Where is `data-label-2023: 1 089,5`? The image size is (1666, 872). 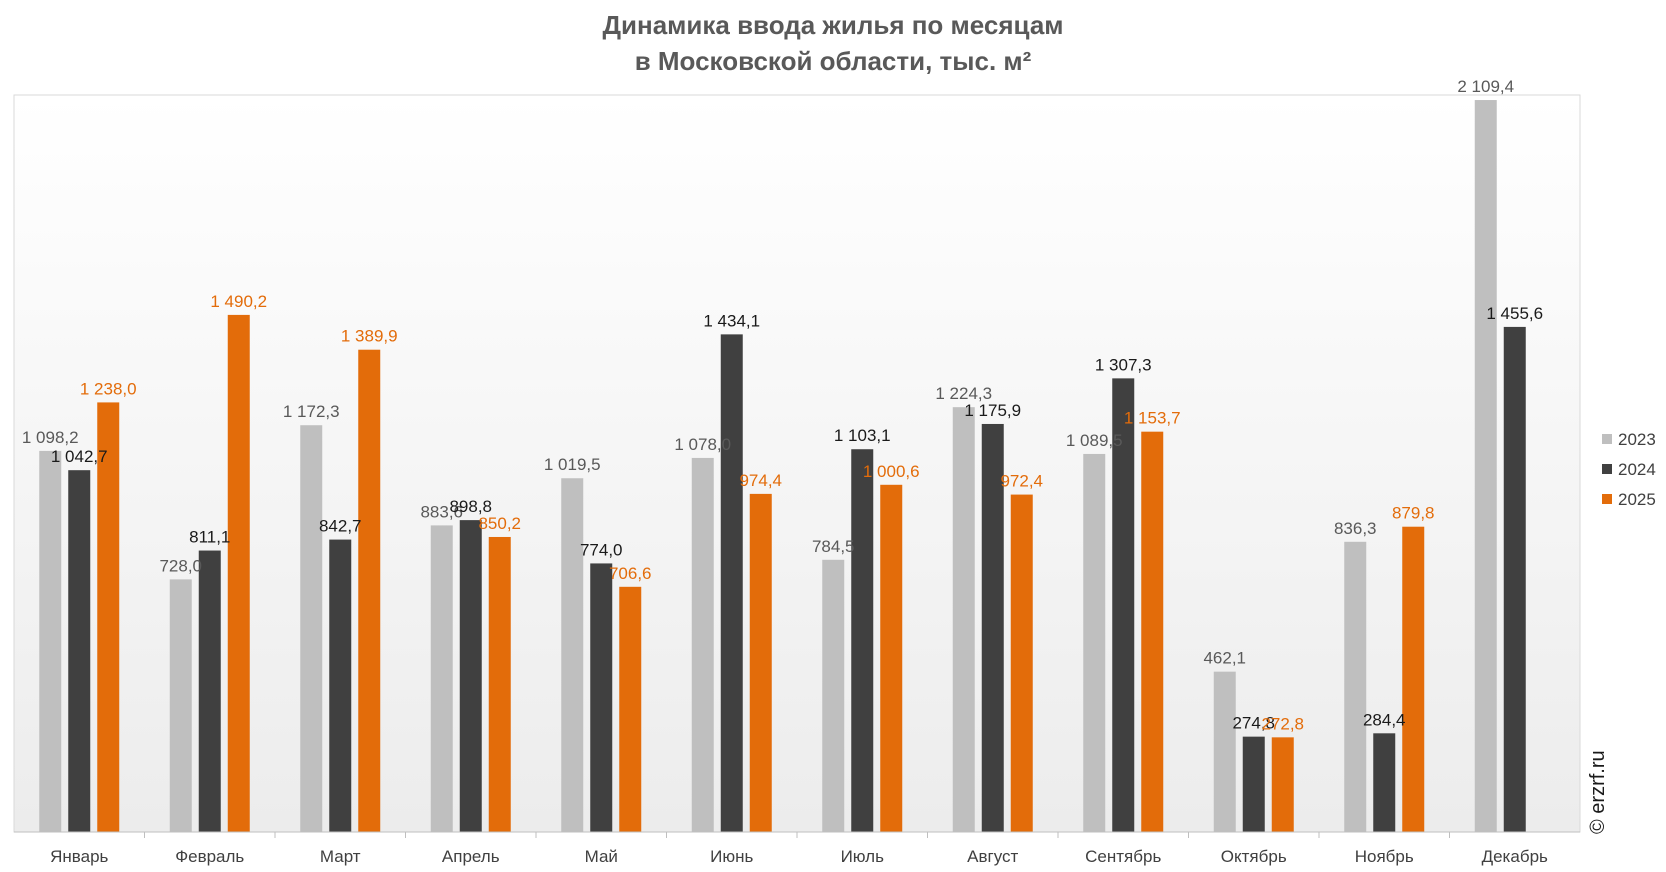
data-label-2023: 1 089,5 is located at coordinates (1094, 440).